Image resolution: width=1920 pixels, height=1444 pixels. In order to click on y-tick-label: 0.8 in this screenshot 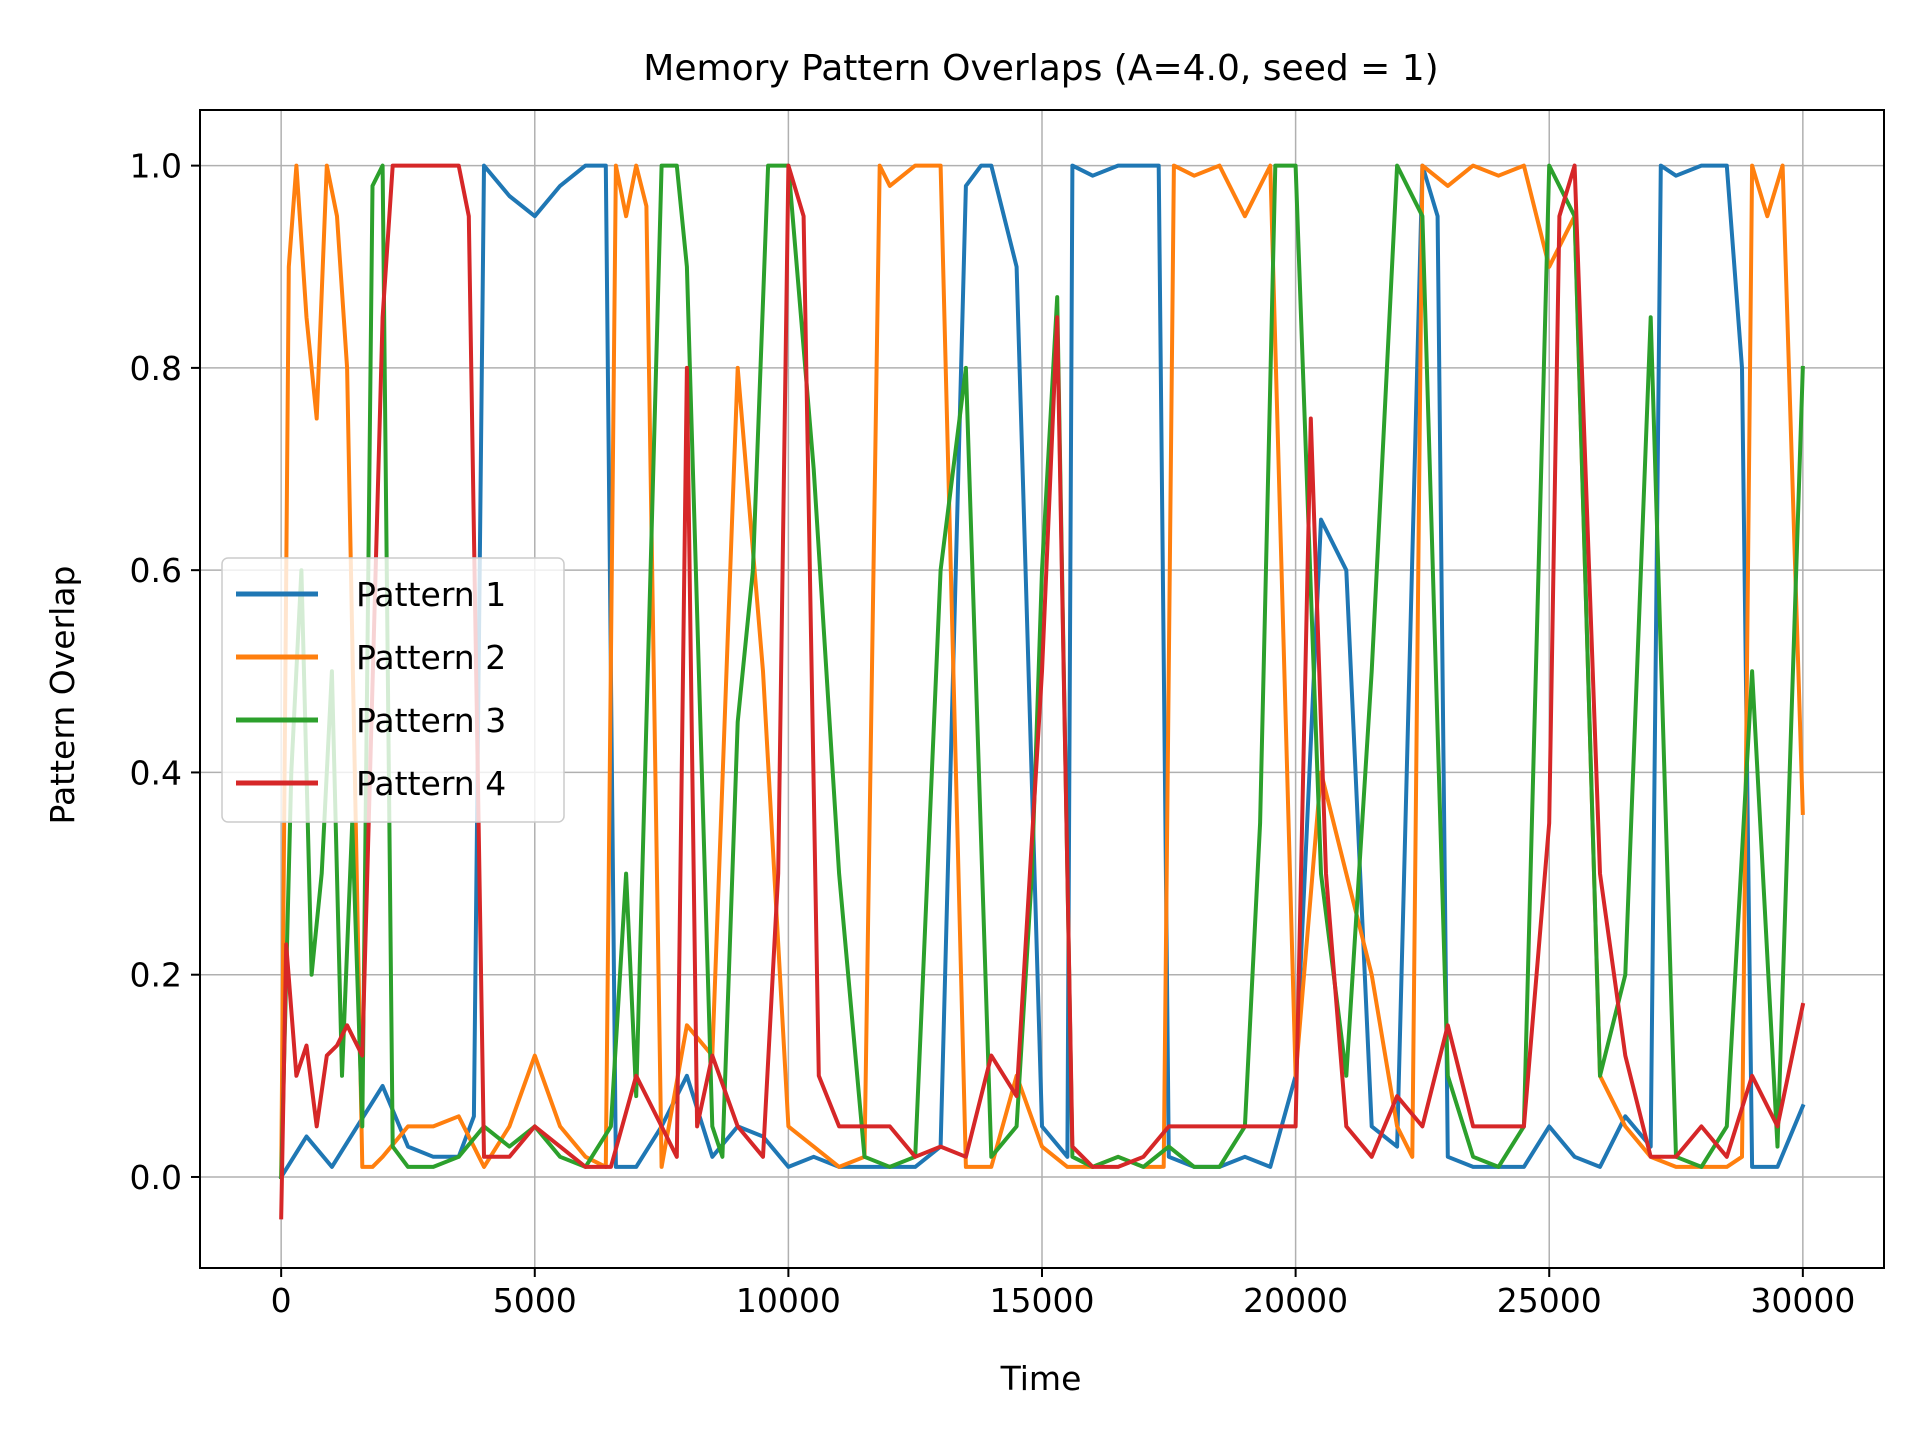, I will do `click(156, 368)`.